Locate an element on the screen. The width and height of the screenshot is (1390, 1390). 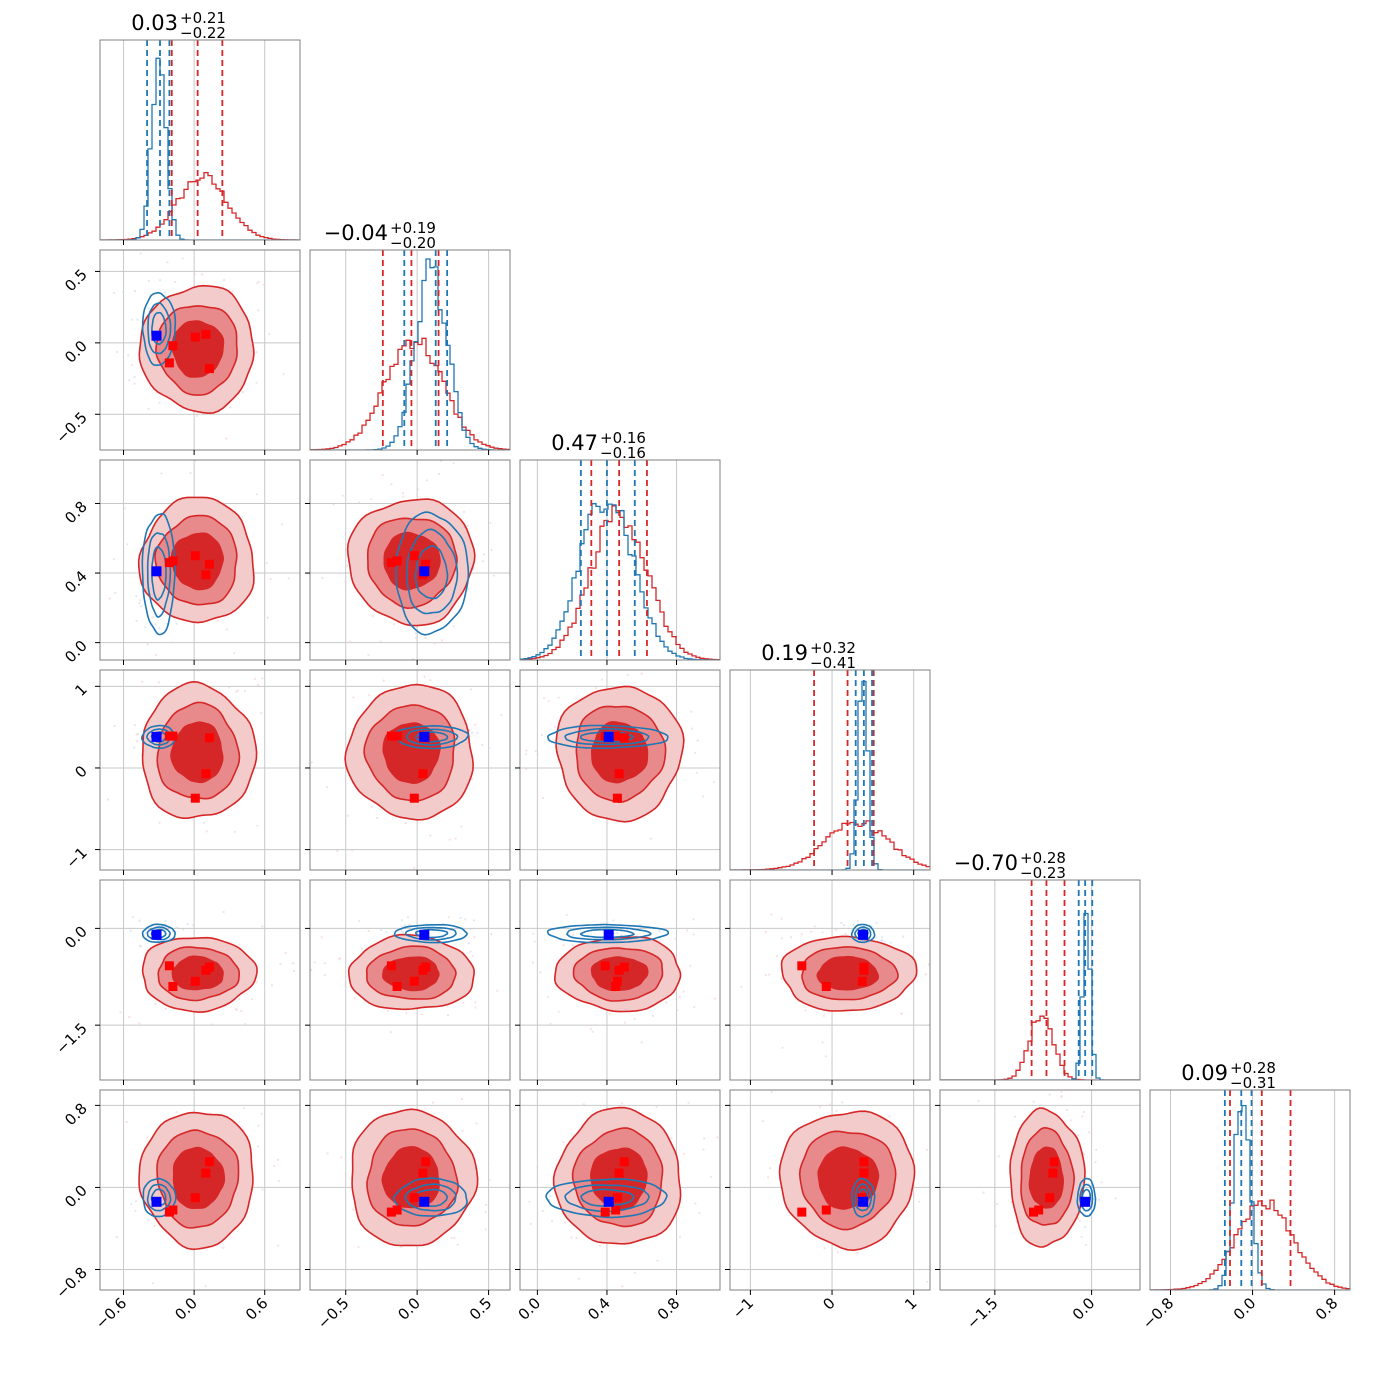
title-minus-error: −0.41 is located at coordinates (833, 663).